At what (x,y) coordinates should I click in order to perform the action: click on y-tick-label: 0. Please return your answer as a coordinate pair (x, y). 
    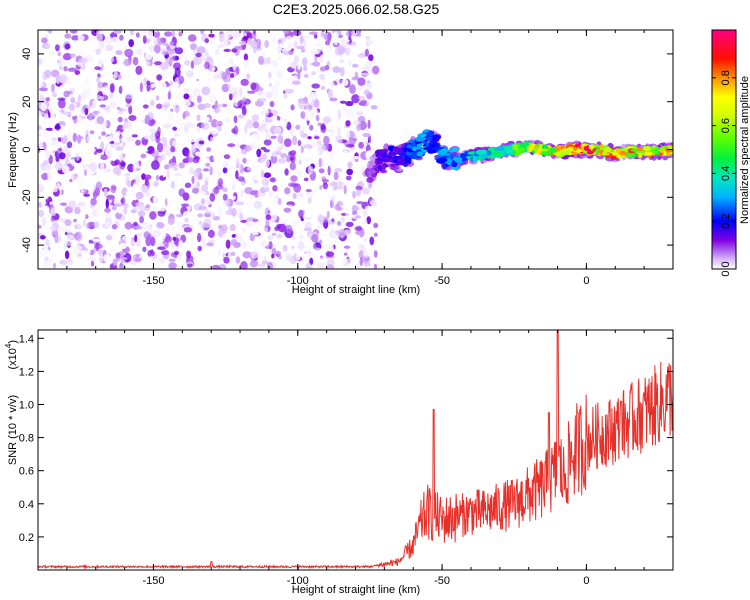
    Looking at the image, I should click on (27, 149).